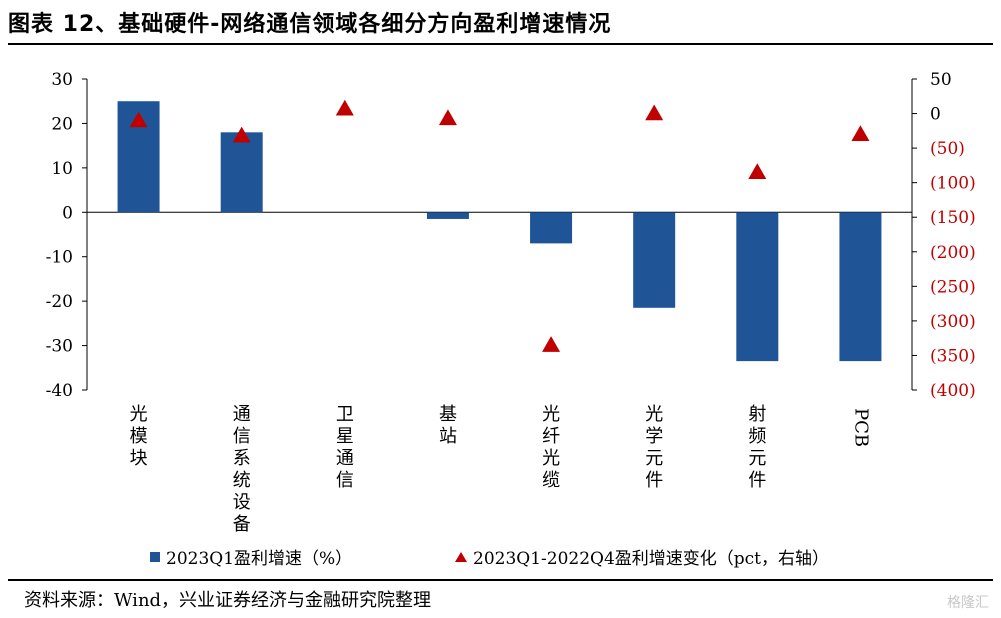  I want to click on legend-bar-swatch, so click(155, 556).